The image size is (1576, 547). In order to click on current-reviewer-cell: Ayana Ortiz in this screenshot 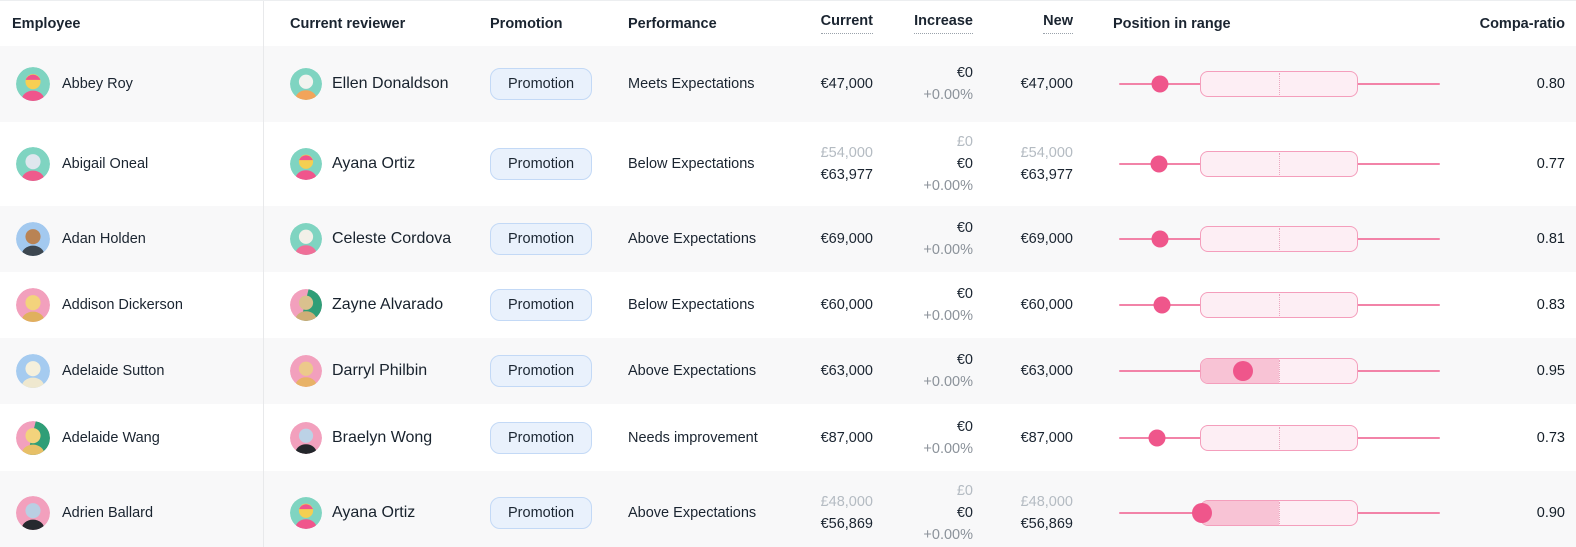, I will do `click(372, 164)`.